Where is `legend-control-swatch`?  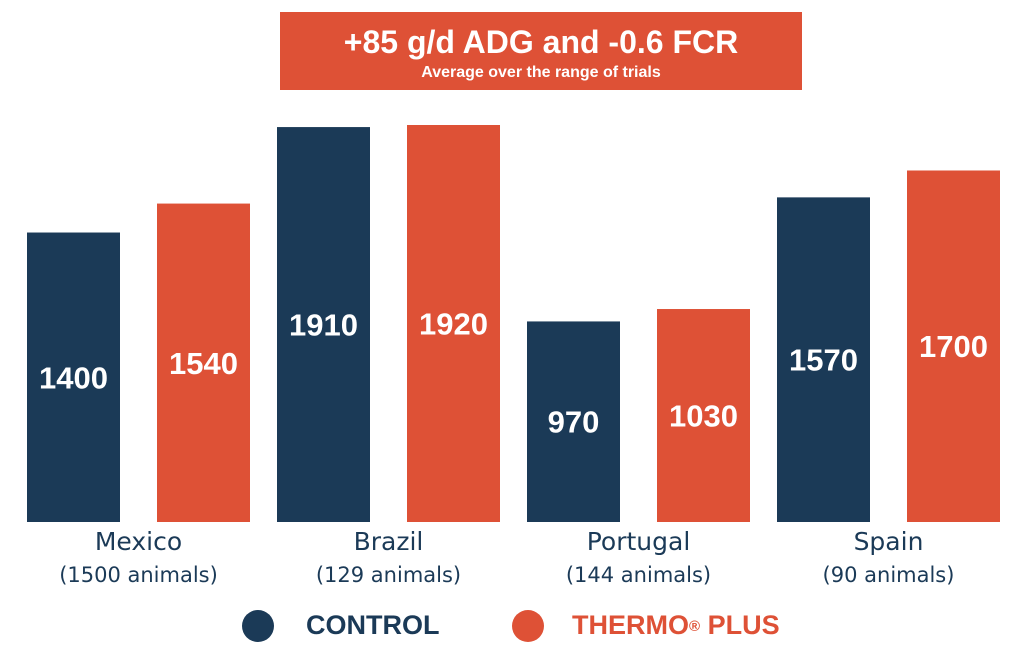
legend-control-swatch is located at coordinates (258, 626).